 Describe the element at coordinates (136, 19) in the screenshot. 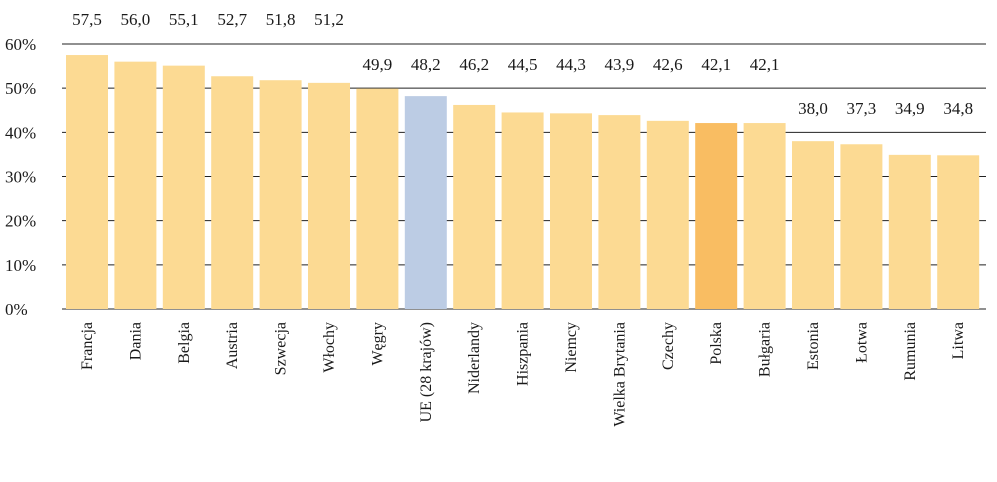

I see `value-label: 56,0` at that location.